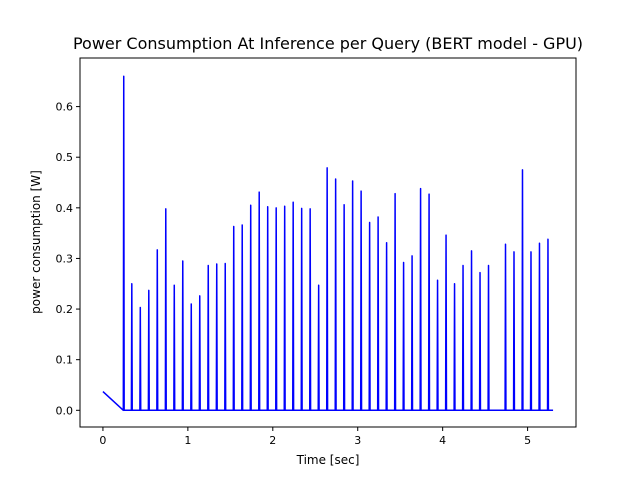 The height and width of the screenshot is (480, 640). I want to click on y-axis: 0.0 0.1 0.2 0.3 0.4 0.5 0.6, so click(68, 259).